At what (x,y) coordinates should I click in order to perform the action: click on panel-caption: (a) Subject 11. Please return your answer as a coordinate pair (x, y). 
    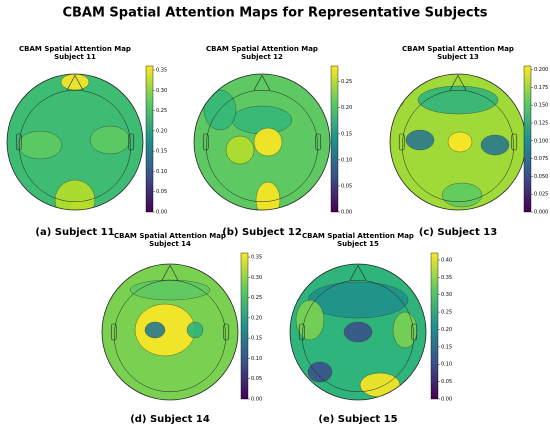
    Looking at the image, I should click on (74, 232).